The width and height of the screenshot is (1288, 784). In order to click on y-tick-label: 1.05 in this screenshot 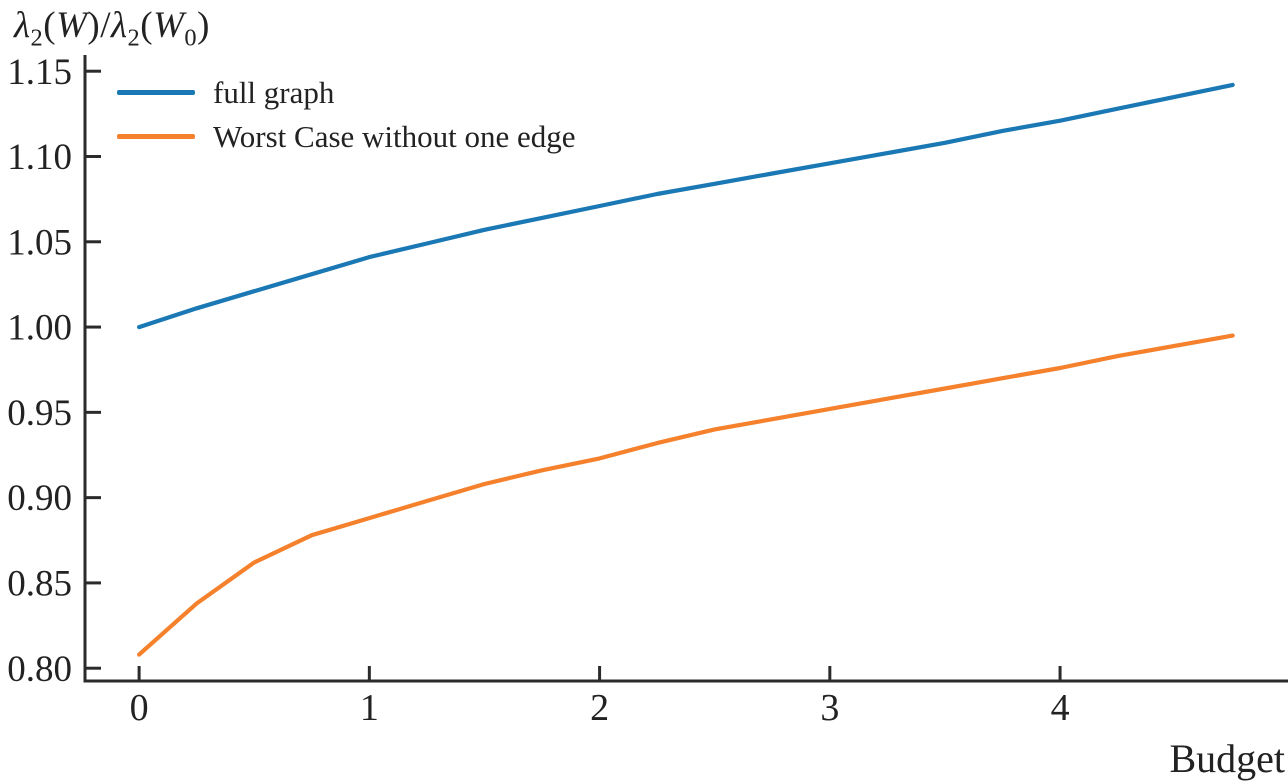, I will do `click(39, 242)`.